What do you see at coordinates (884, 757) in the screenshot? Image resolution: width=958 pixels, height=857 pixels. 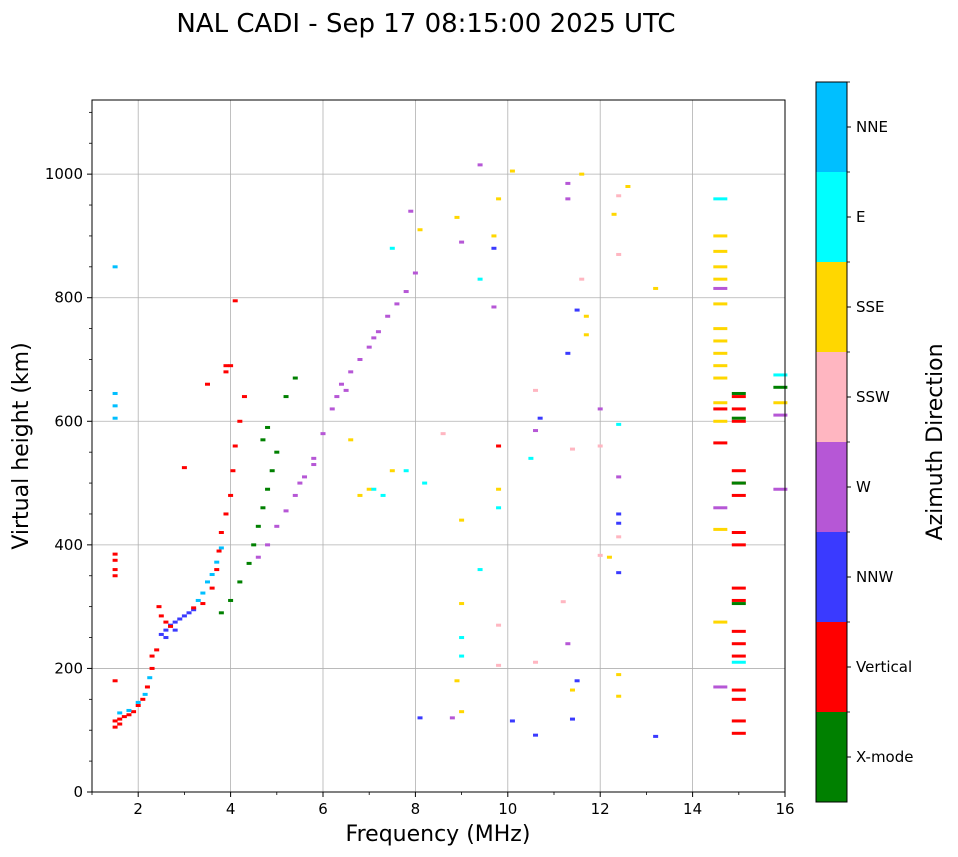 I see `colorbar-tick-label: X-mode` at bounding box center [884, 757].